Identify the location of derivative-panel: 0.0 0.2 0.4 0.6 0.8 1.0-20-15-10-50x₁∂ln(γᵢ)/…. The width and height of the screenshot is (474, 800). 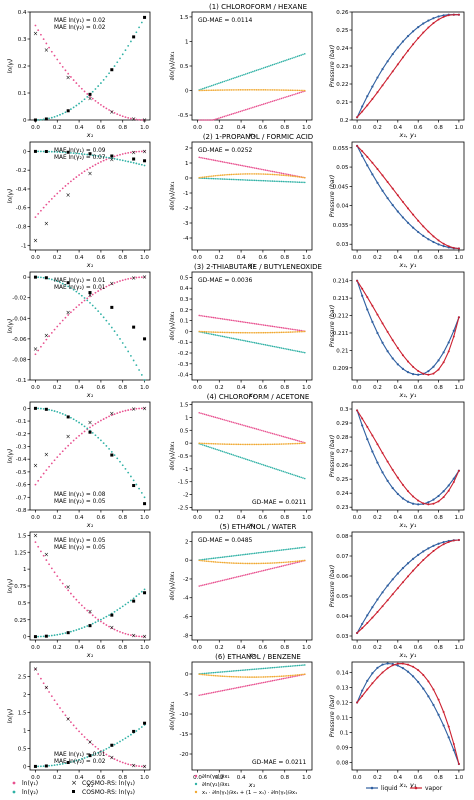
(241, 725).